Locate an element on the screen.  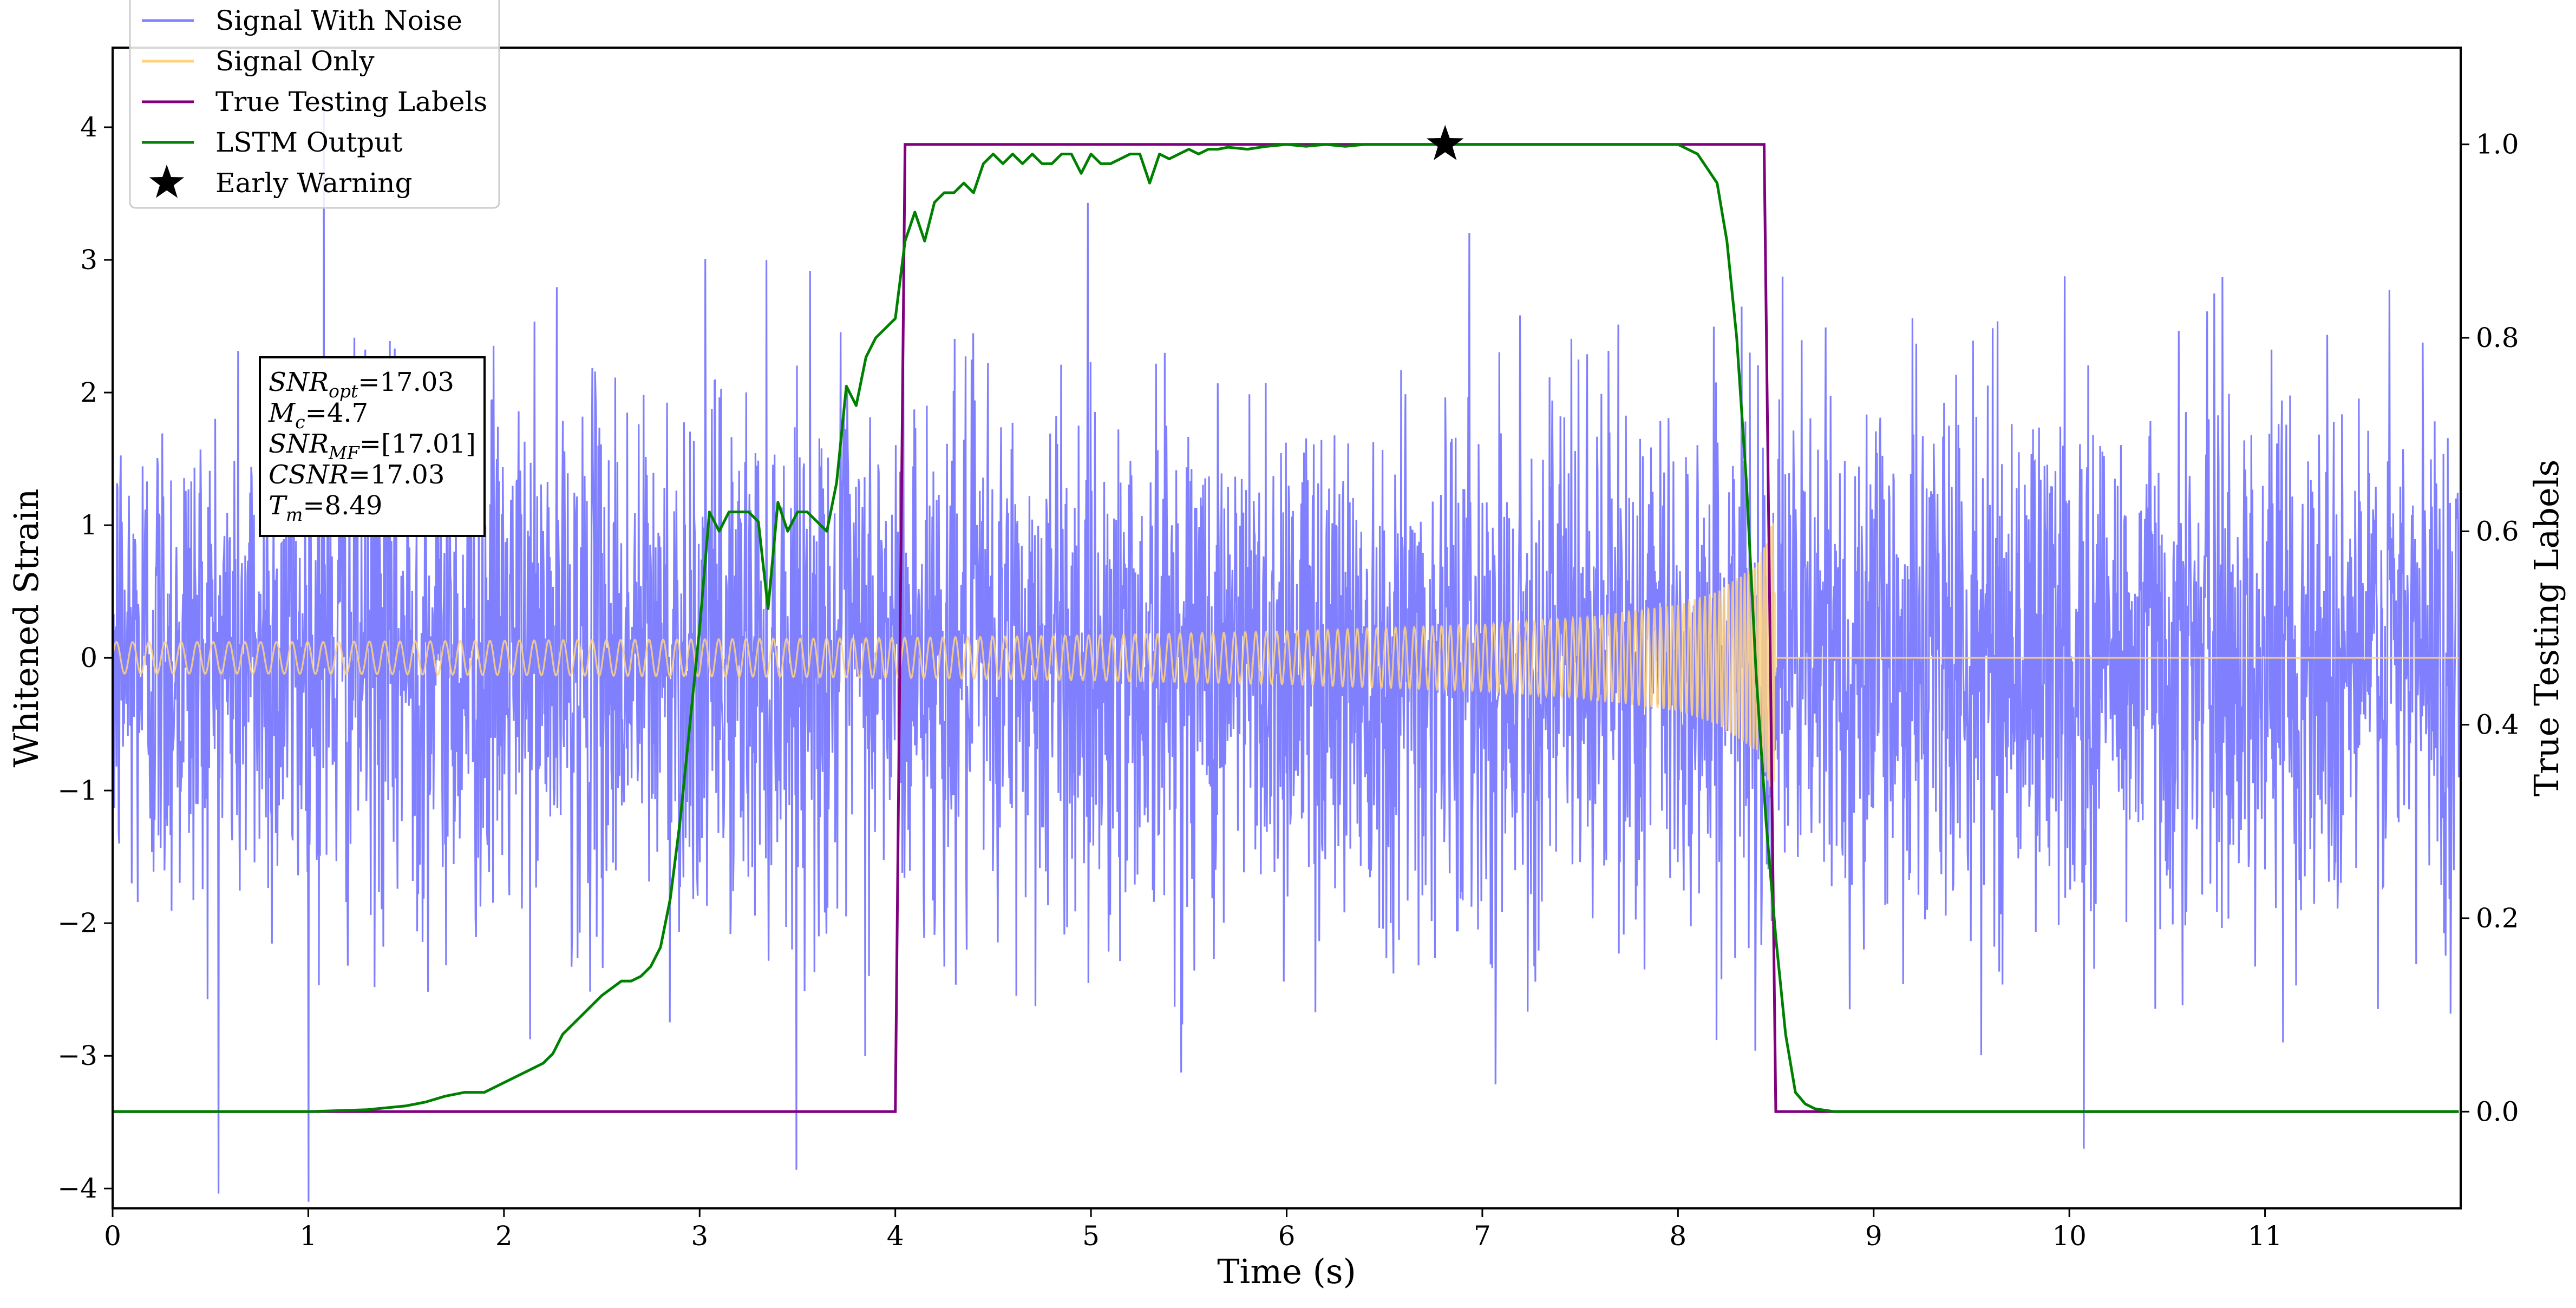
right-y-axis-label: True Testing Labels is located at coordinates (2547, 628).